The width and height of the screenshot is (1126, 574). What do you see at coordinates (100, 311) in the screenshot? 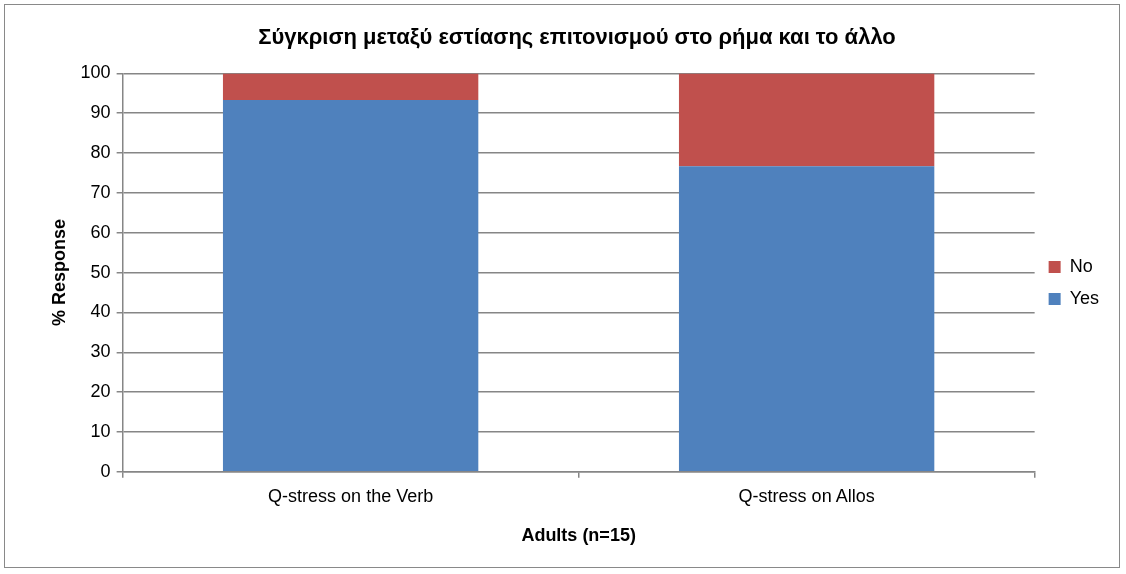
I see `y-tick-label: 40` at bounding box center [100, 311].